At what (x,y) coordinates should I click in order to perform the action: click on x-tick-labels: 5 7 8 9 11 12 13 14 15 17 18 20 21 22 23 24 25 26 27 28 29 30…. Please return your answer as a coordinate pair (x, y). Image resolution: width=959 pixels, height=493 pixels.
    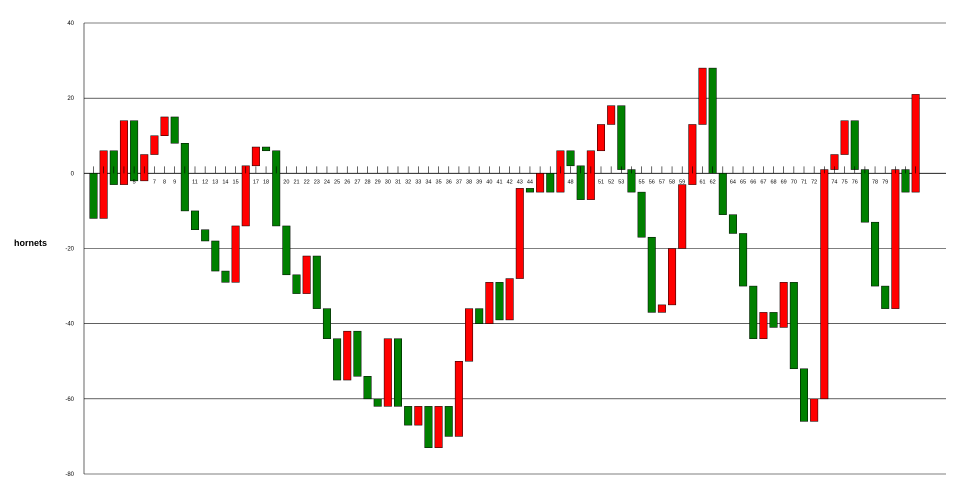
    Looking at the image, I should click on (511, 182).